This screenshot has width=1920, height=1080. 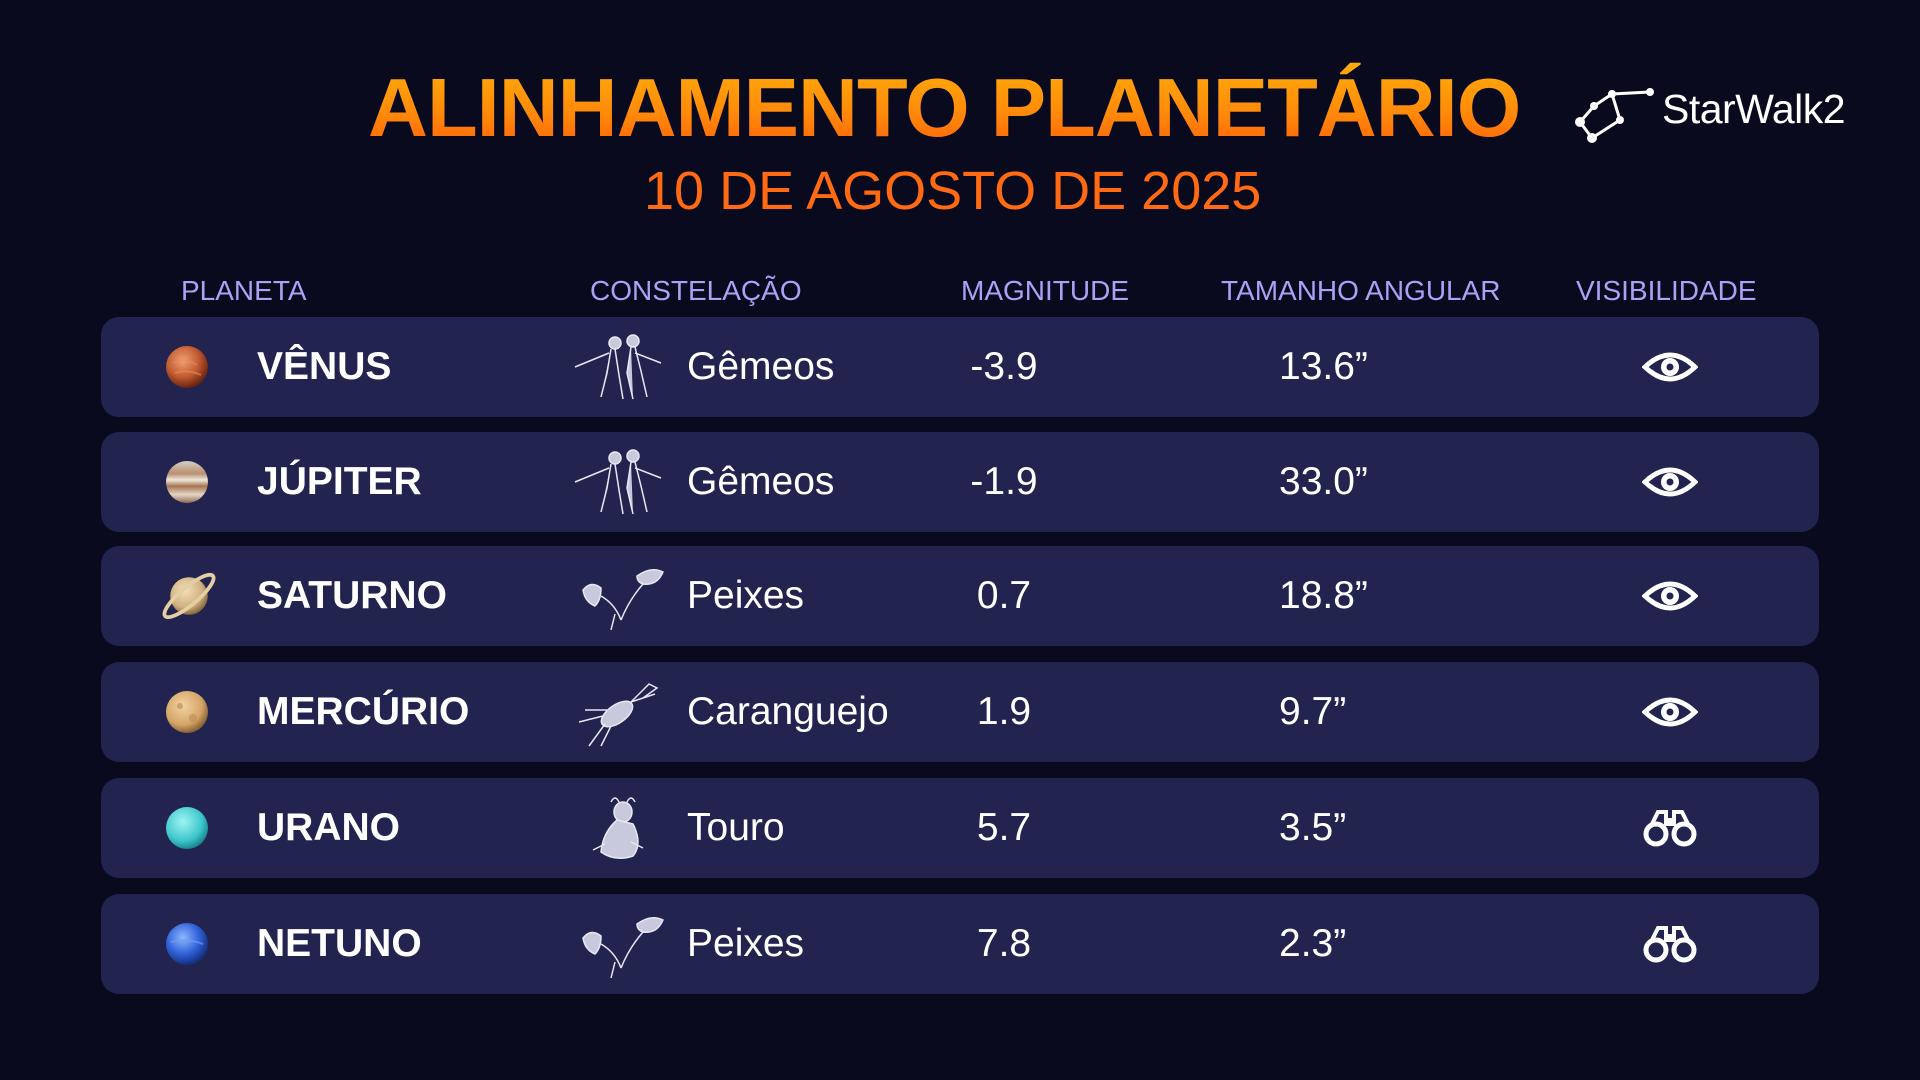 What do you see at coordinates (363, 711) in the screenshot?
I see `planet-name: MERCÚRIO` at bounding box center [363, 711].